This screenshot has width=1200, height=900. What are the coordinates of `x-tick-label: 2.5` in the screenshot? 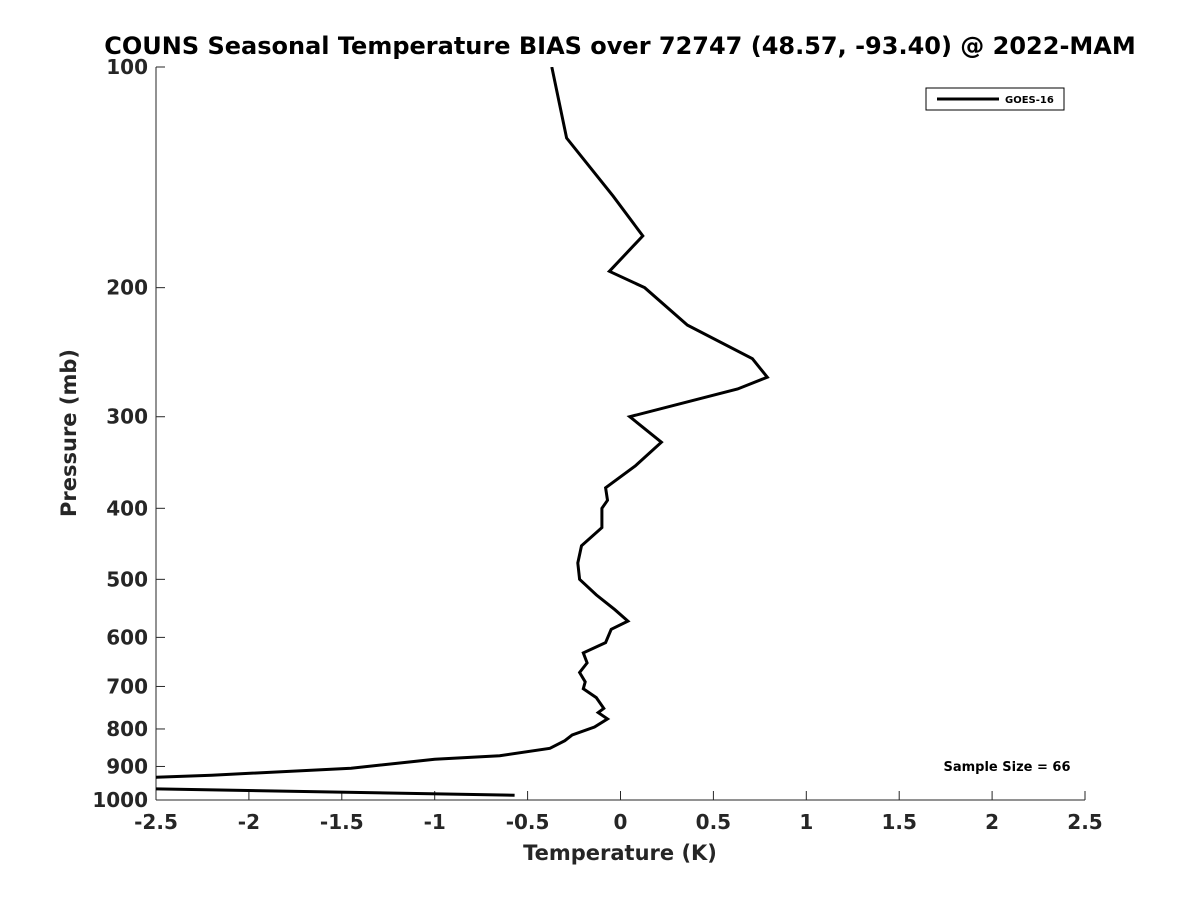 It's located at (1084, 822).